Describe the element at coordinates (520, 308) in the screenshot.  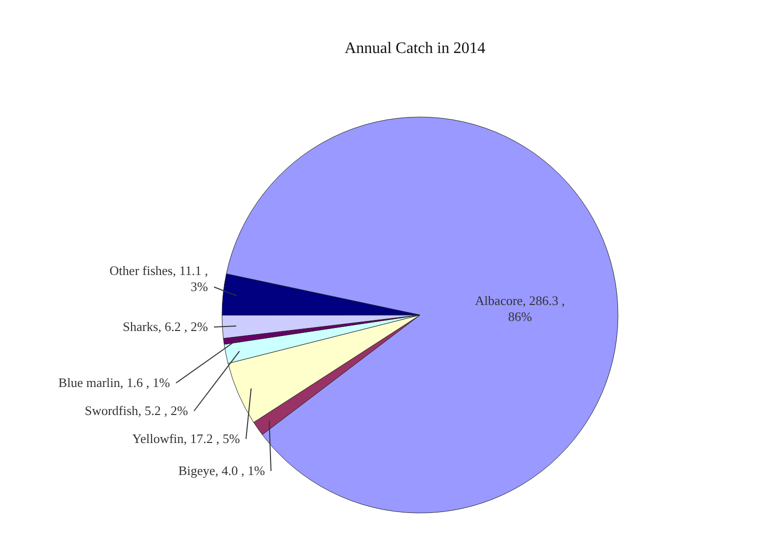
I see `slice-label: Albacore, 286.3 , 86%` at that location.